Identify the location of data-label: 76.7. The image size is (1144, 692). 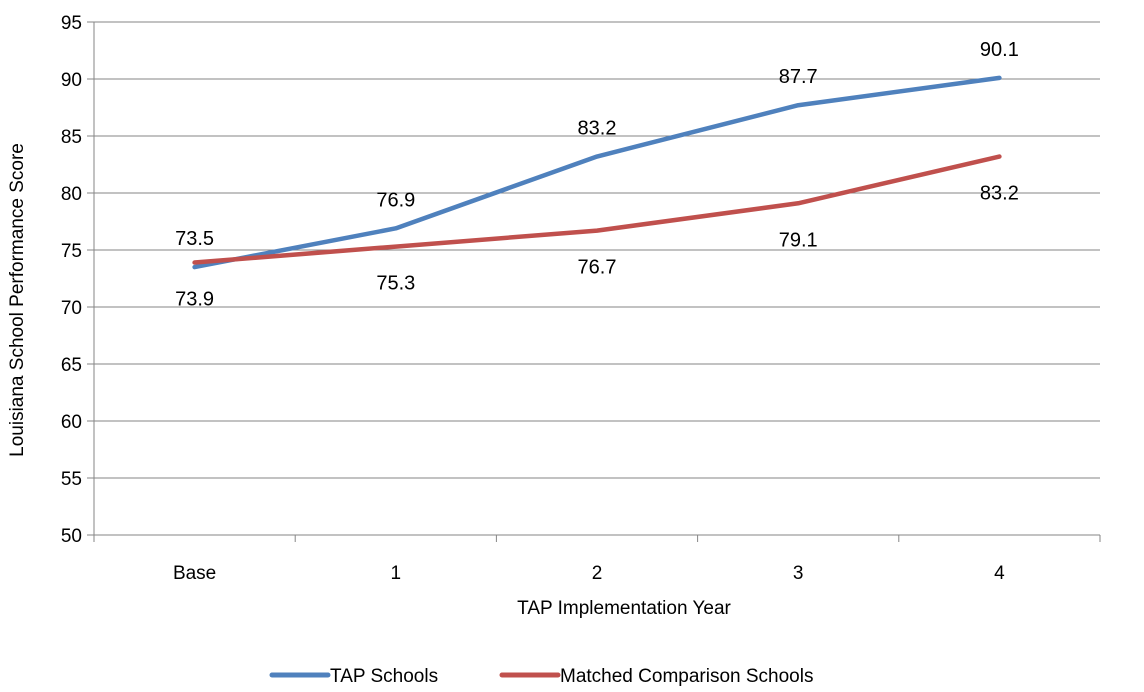
(597, 268).